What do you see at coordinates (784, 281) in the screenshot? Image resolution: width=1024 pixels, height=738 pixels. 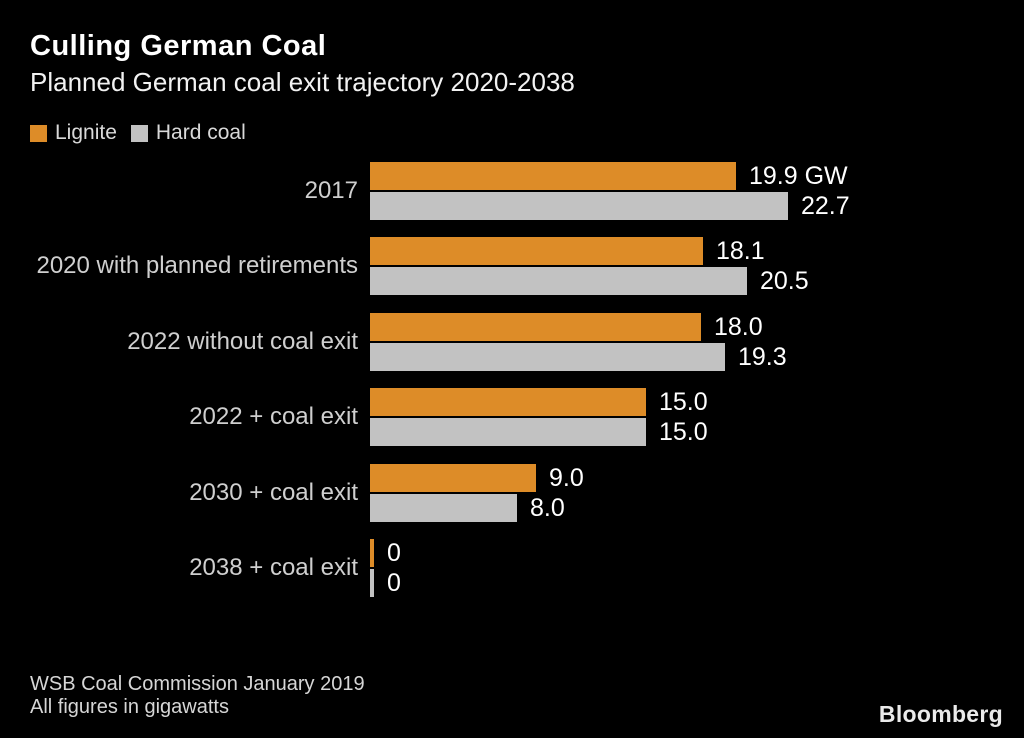 I see `value-label: 20.5` at bounding box center [784, 281].